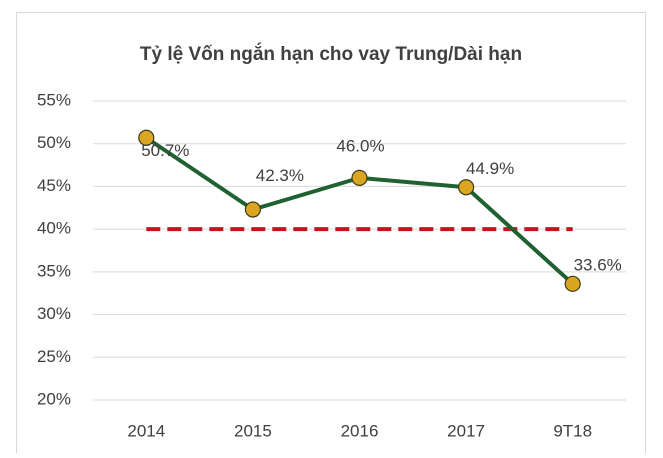 This screenshot has width=663, height=458. Describe the element at coordinates (54, 142) in the screenshot. I see `y-tick-label: 50%` at that location.